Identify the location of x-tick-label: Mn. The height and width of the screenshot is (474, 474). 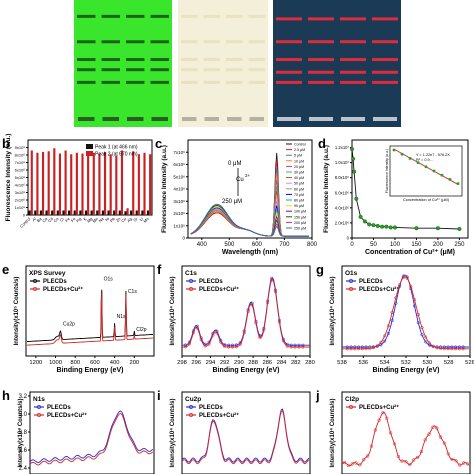
(95, 219).